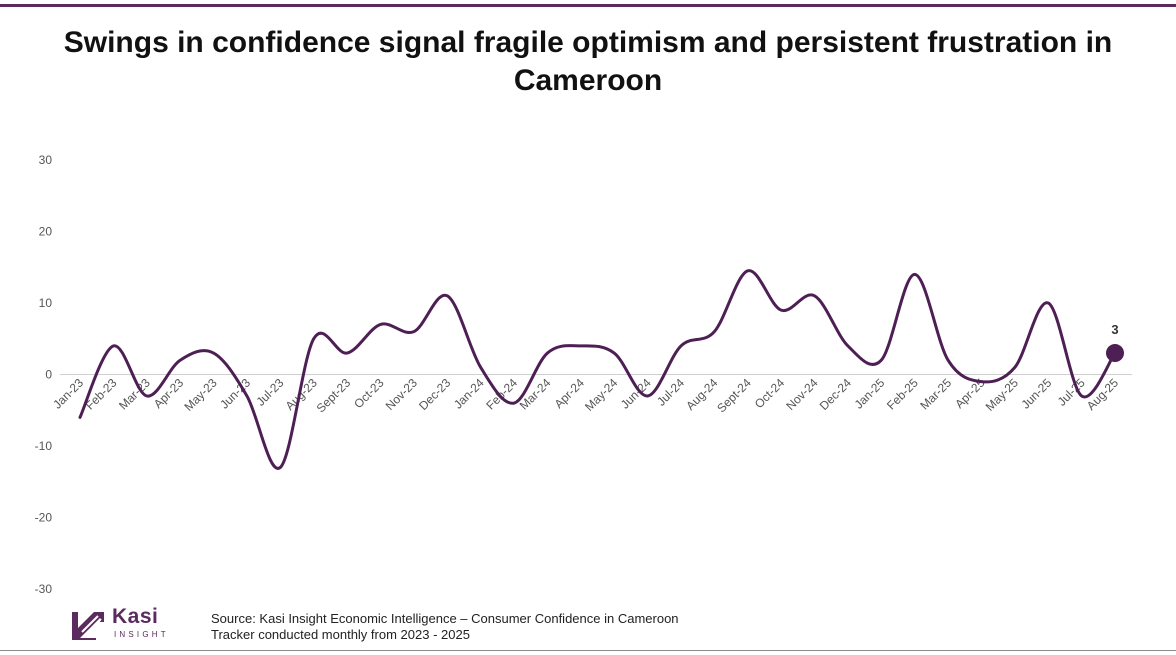 The image size is (1176, 655). I want to click on x-tick-label: Jul-23, so click(269, 391).